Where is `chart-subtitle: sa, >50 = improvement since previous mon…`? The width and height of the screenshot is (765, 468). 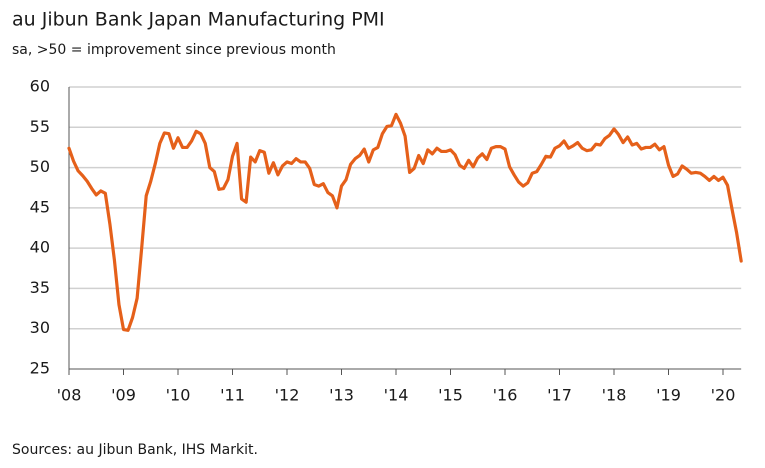
chart-subtitle: sa, >50 = improvement since previous mon… is located at coordinates (174, 50).